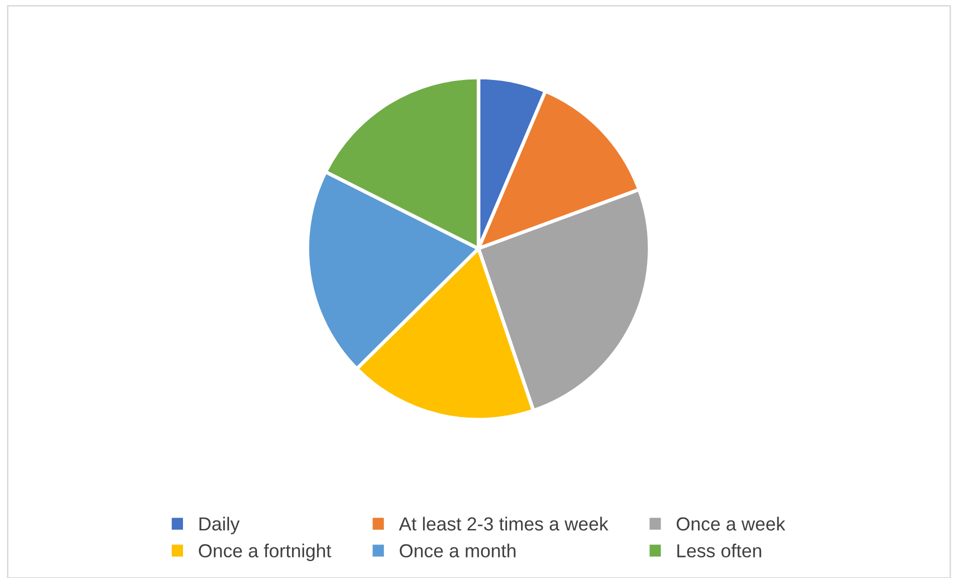 This screenshot has width=957, height=578. What do you see at coordinates (458, 551) in the screenshot?
I see `legend-label: Once a month` at bounding box center [458, 551].